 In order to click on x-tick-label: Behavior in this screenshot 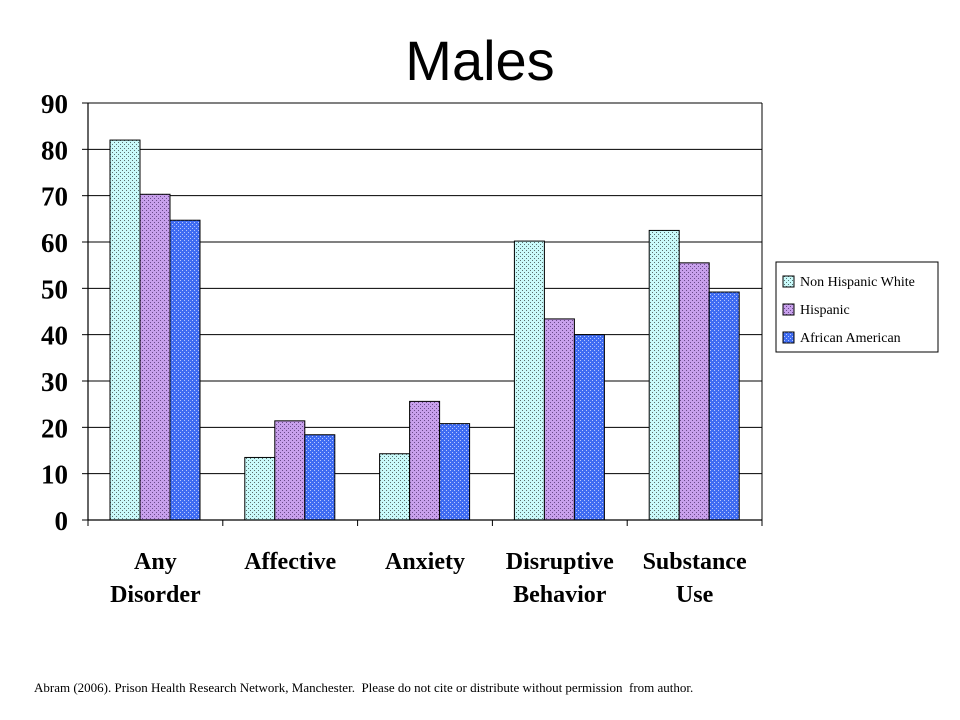, I will do `click(560, 595)`.